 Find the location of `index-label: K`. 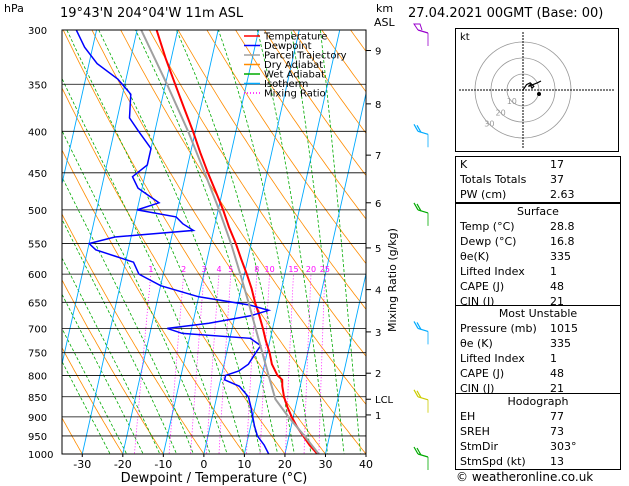

index-label: K is located at coordinates (464, 164).